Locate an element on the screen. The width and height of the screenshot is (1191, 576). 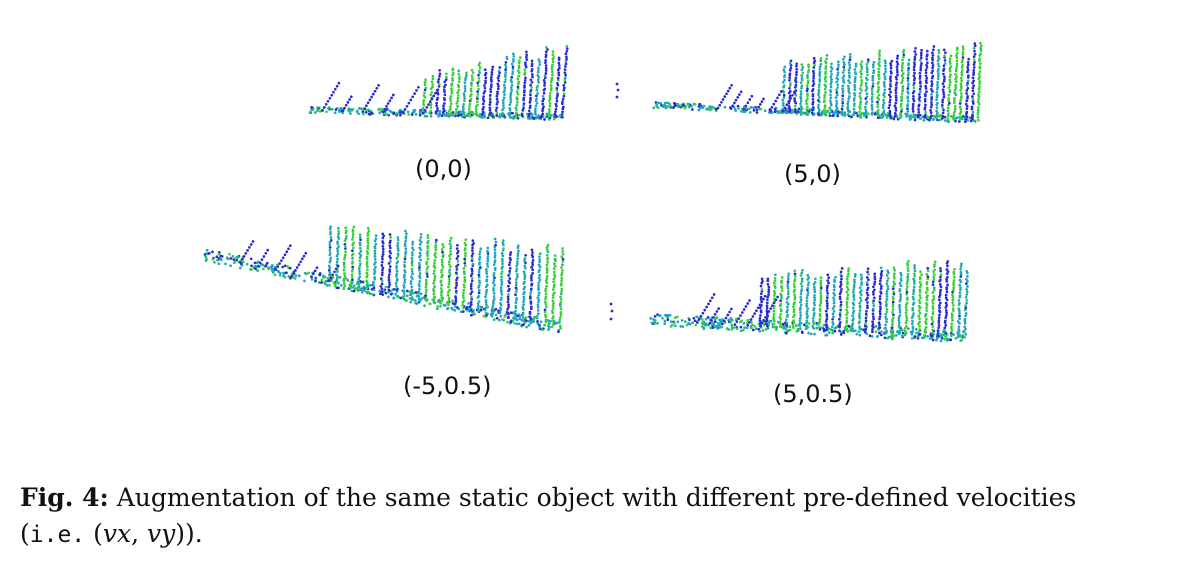
caption-comma: , is located at coordinates (139, 533).